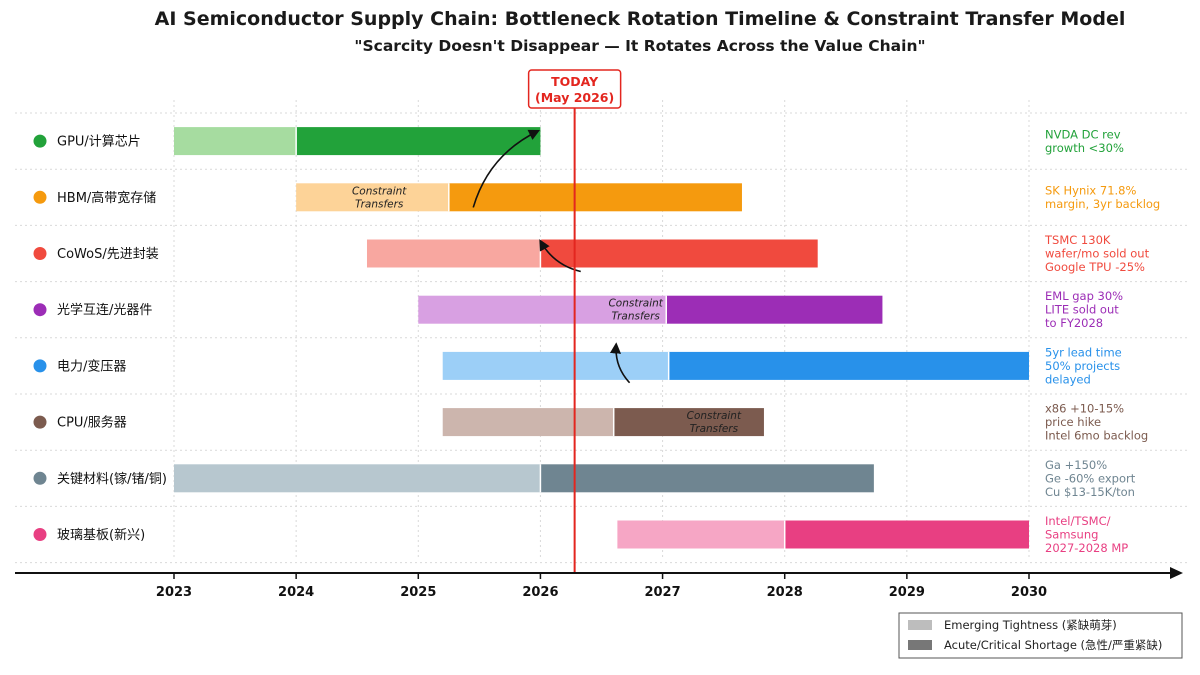 Image resolution: width=1200 pixels, height=675 pixels. I want to click on legend-label: Emerging Tightness (紧缺萌芽), so click(1030, 625).